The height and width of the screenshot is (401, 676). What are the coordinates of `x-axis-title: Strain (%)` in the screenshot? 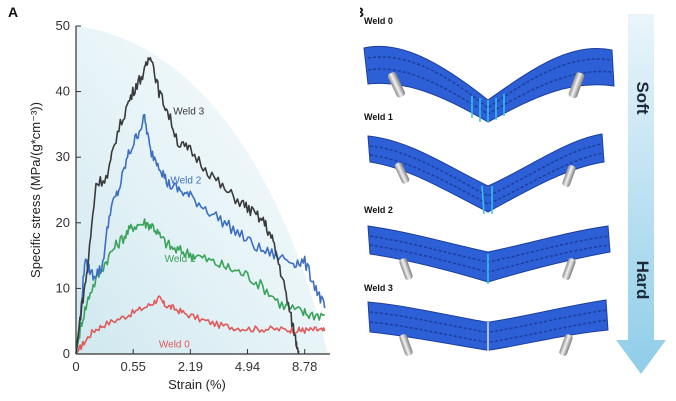 It's located at (197, 384).